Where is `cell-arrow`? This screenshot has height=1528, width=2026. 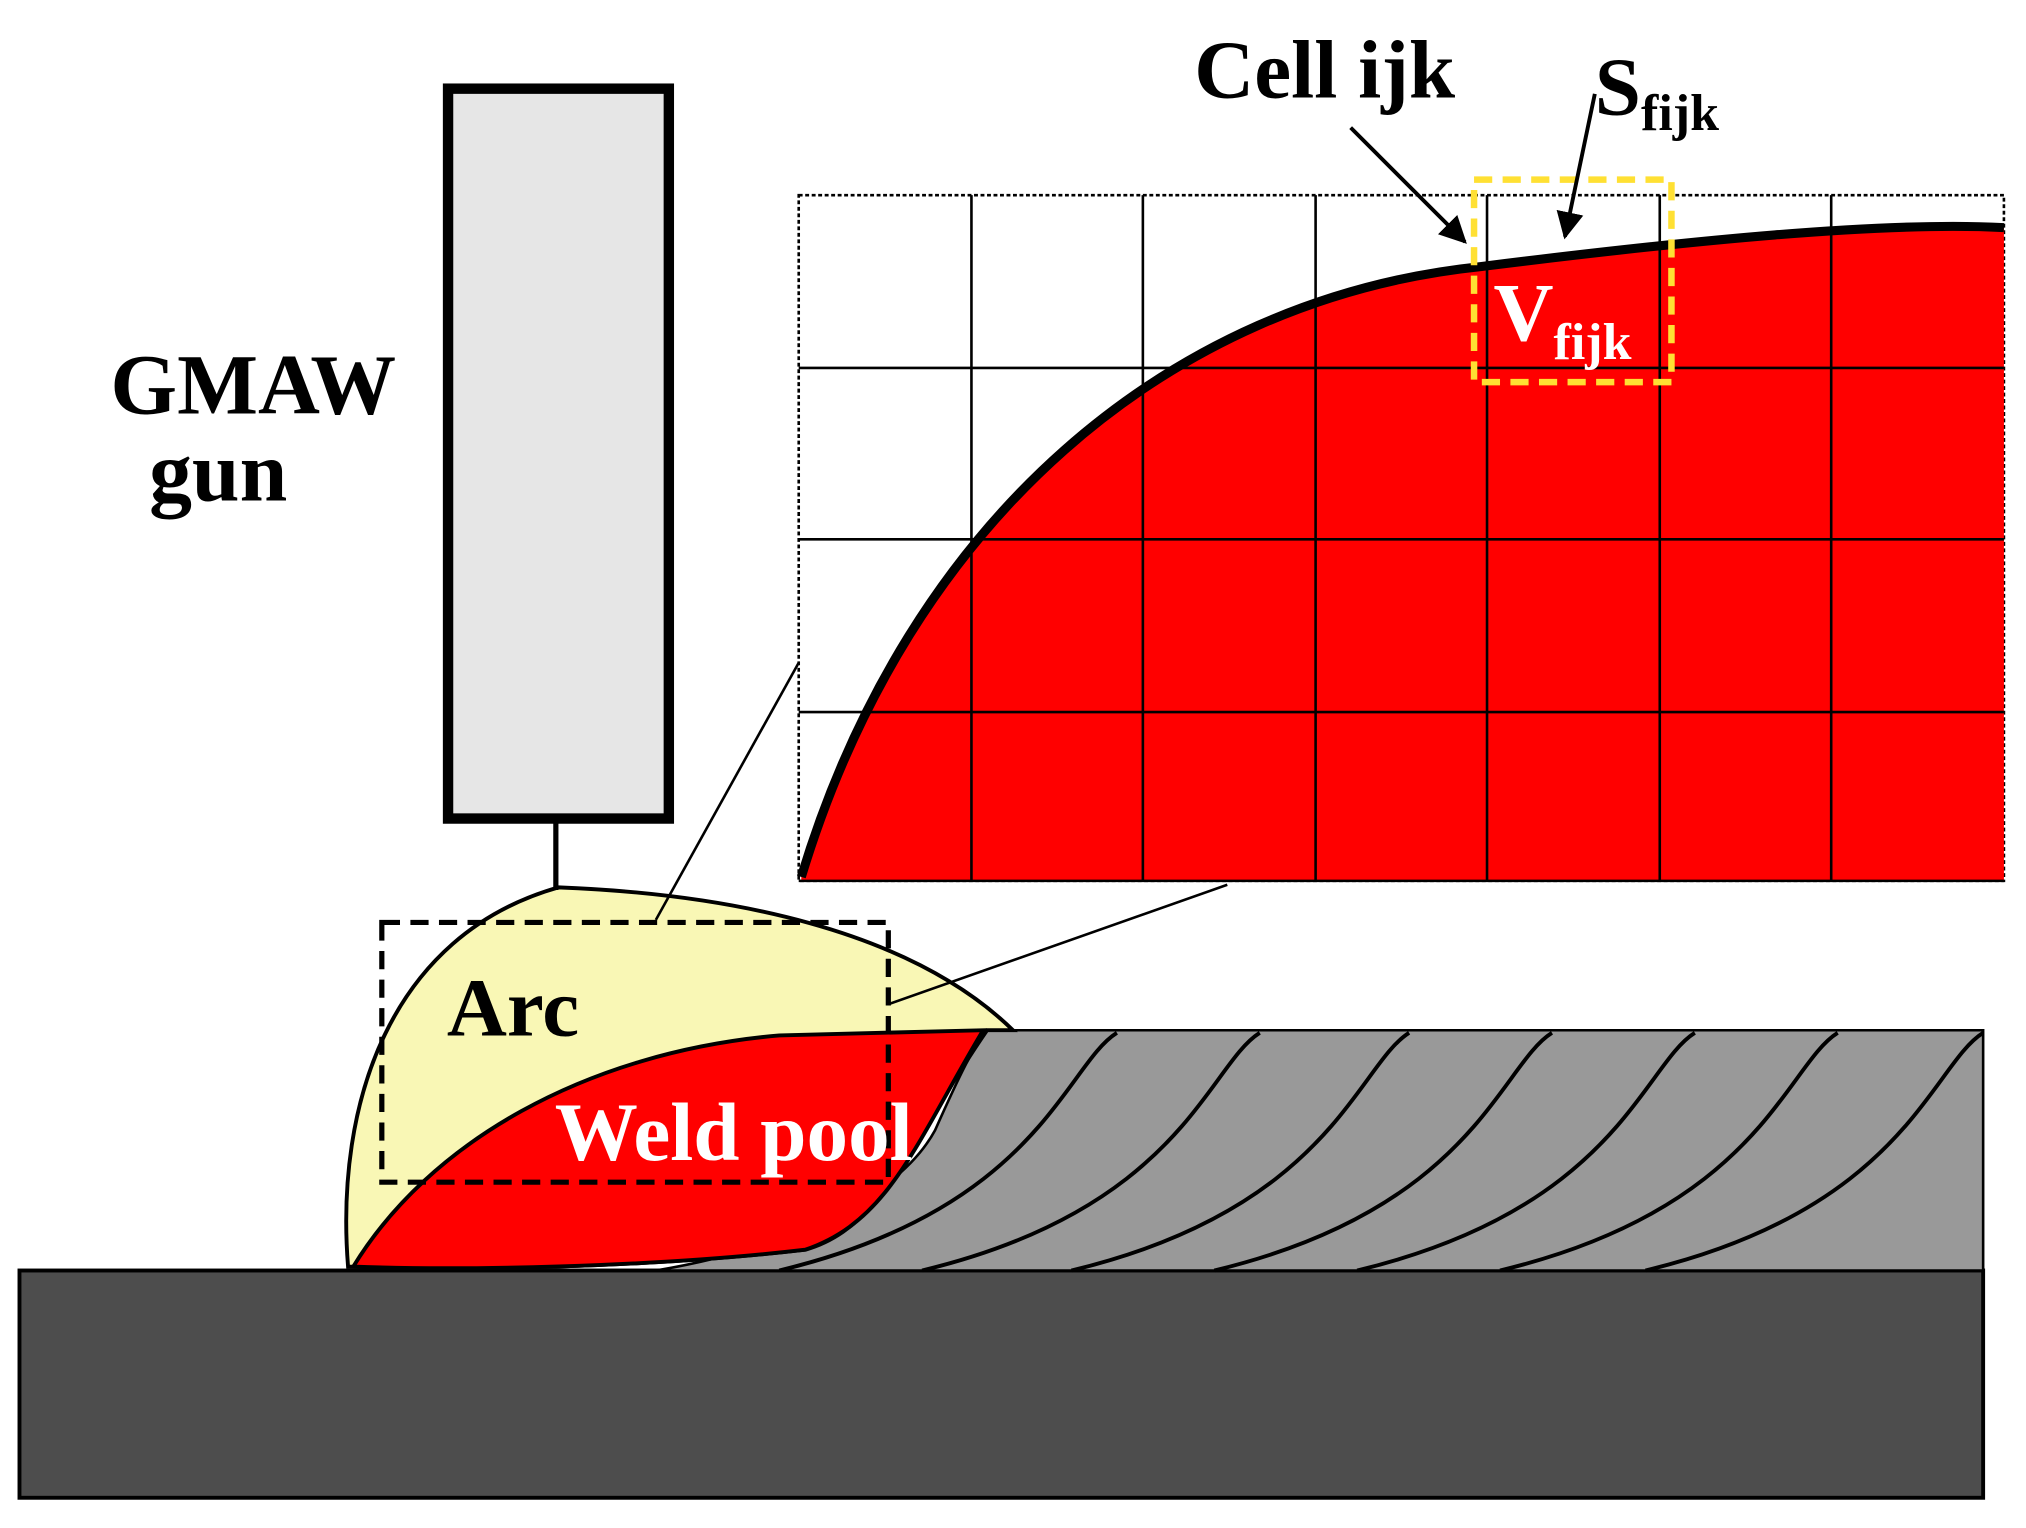 cell-arrow is located at coordinates (1408, 185).